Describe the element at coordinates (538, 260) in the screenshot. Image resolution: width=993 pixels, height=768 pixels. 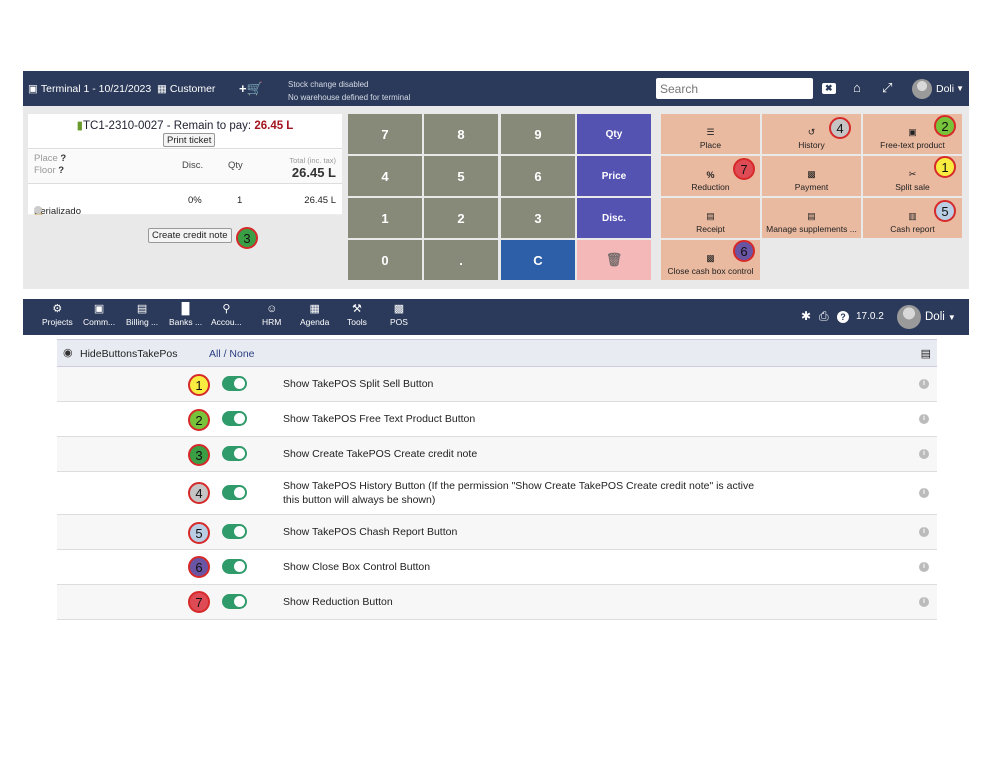
I see `clear-button: C` at that location.